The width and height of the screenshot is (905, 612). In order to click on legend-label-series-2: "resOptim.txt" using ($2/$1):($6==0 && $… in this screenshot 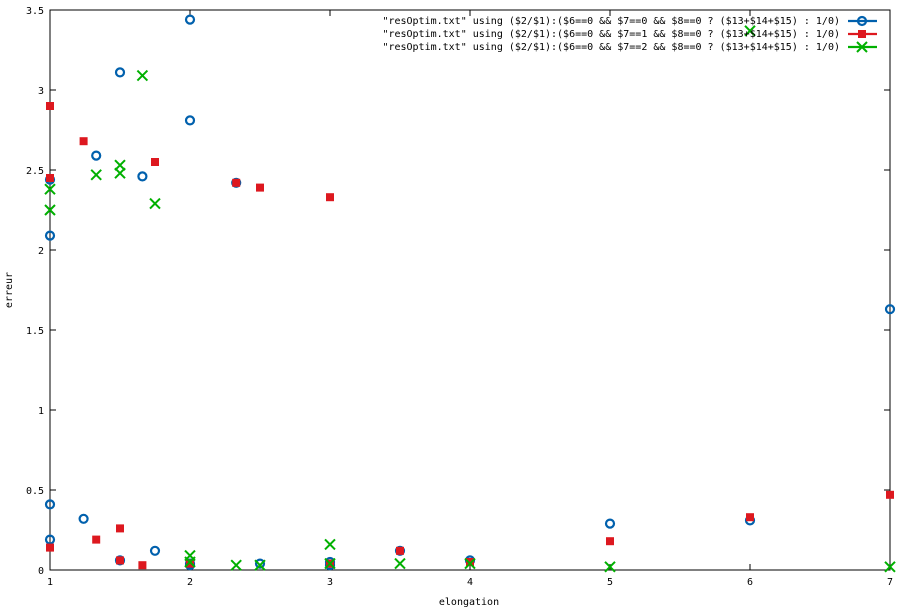, I will do `click(611, 34)`.